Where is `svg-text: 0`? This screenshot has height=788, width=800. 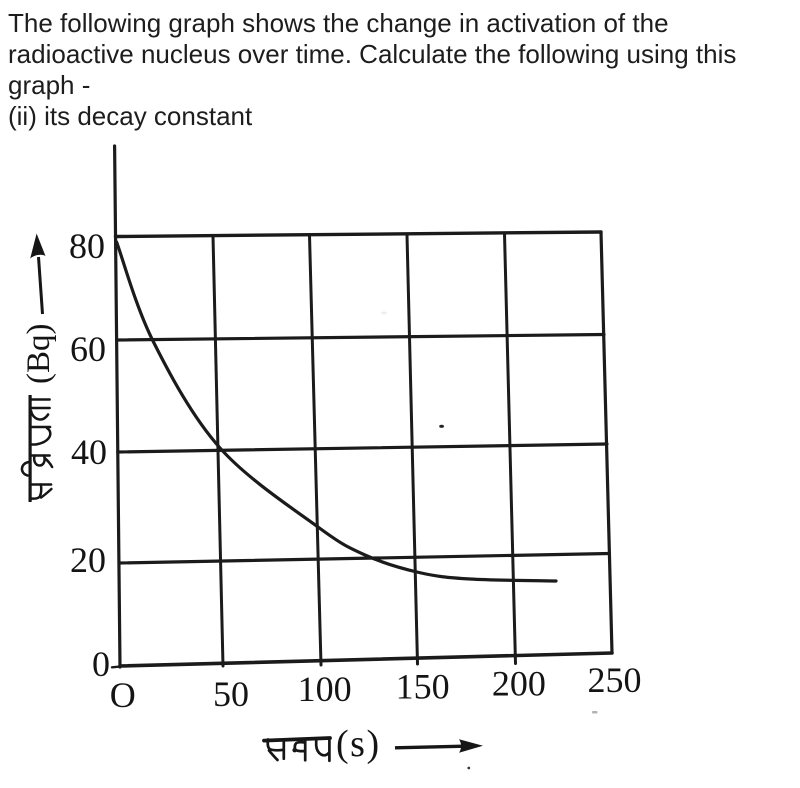 svg-text: 0 is located at coordinates (101, 664).